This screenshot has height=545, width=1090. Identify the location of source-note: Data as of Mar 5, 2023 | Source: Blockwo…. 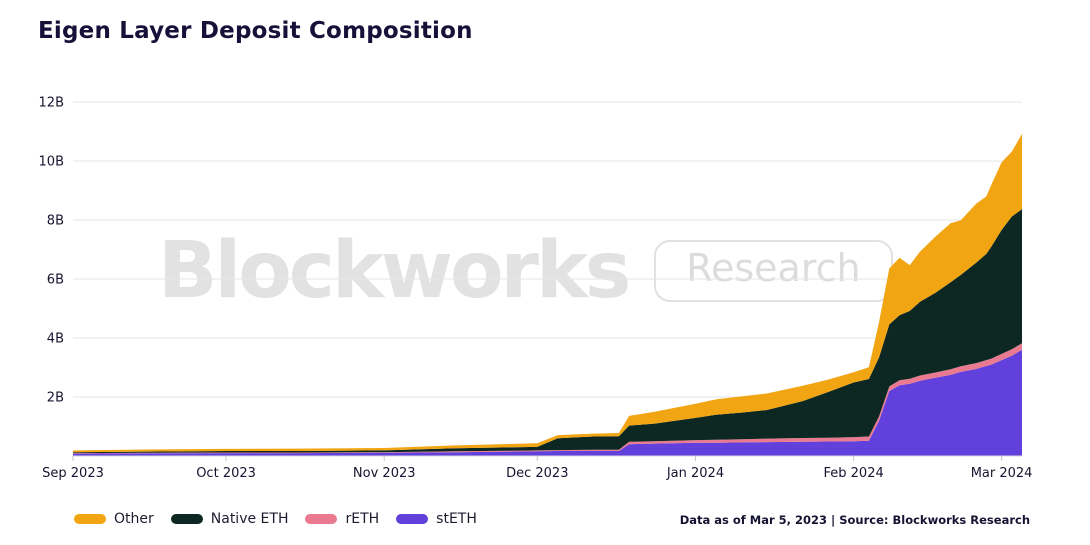
(854, 520).